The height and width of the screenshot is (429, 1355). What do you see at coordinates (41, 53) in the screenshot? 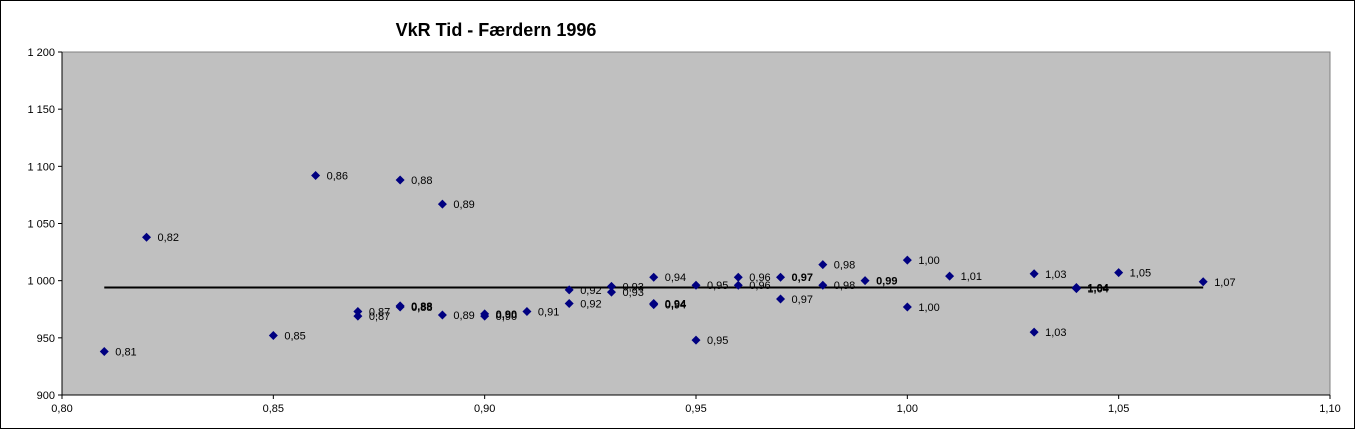
I see `y-tick-label: 1 200` at bounding box center [41, 53].